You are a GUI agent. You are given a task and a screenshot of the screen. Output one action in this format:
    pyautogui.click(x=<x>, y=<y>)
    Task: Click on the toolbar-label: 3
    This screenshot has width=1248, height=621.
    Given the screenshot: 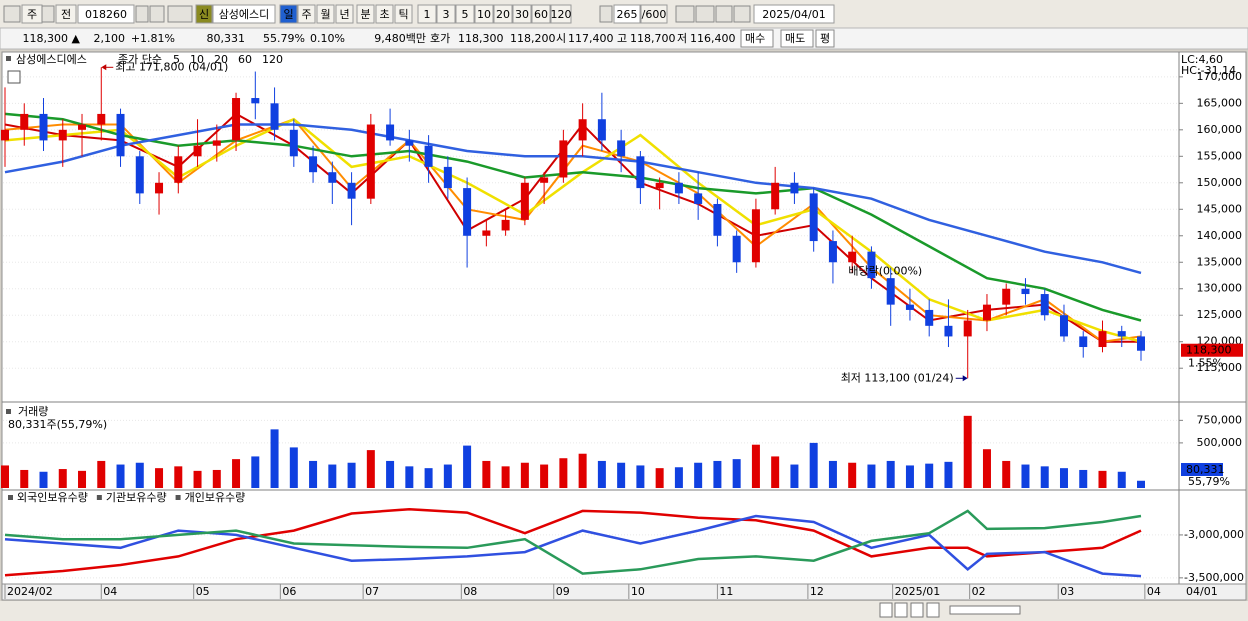 What is the action you would take?
    pyautogui.click(x=446, y=14)
    